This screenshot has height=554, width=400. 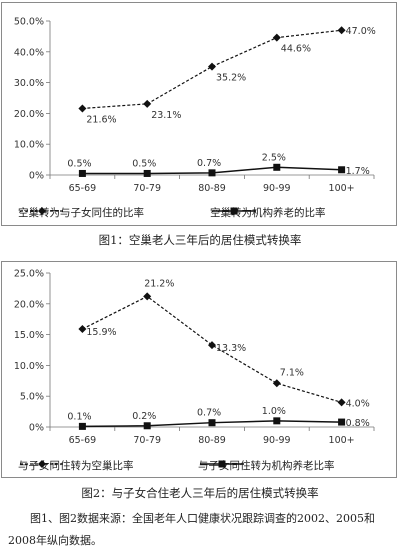 I want to click on data-label: 4.0%, so click(x=358, y=403).